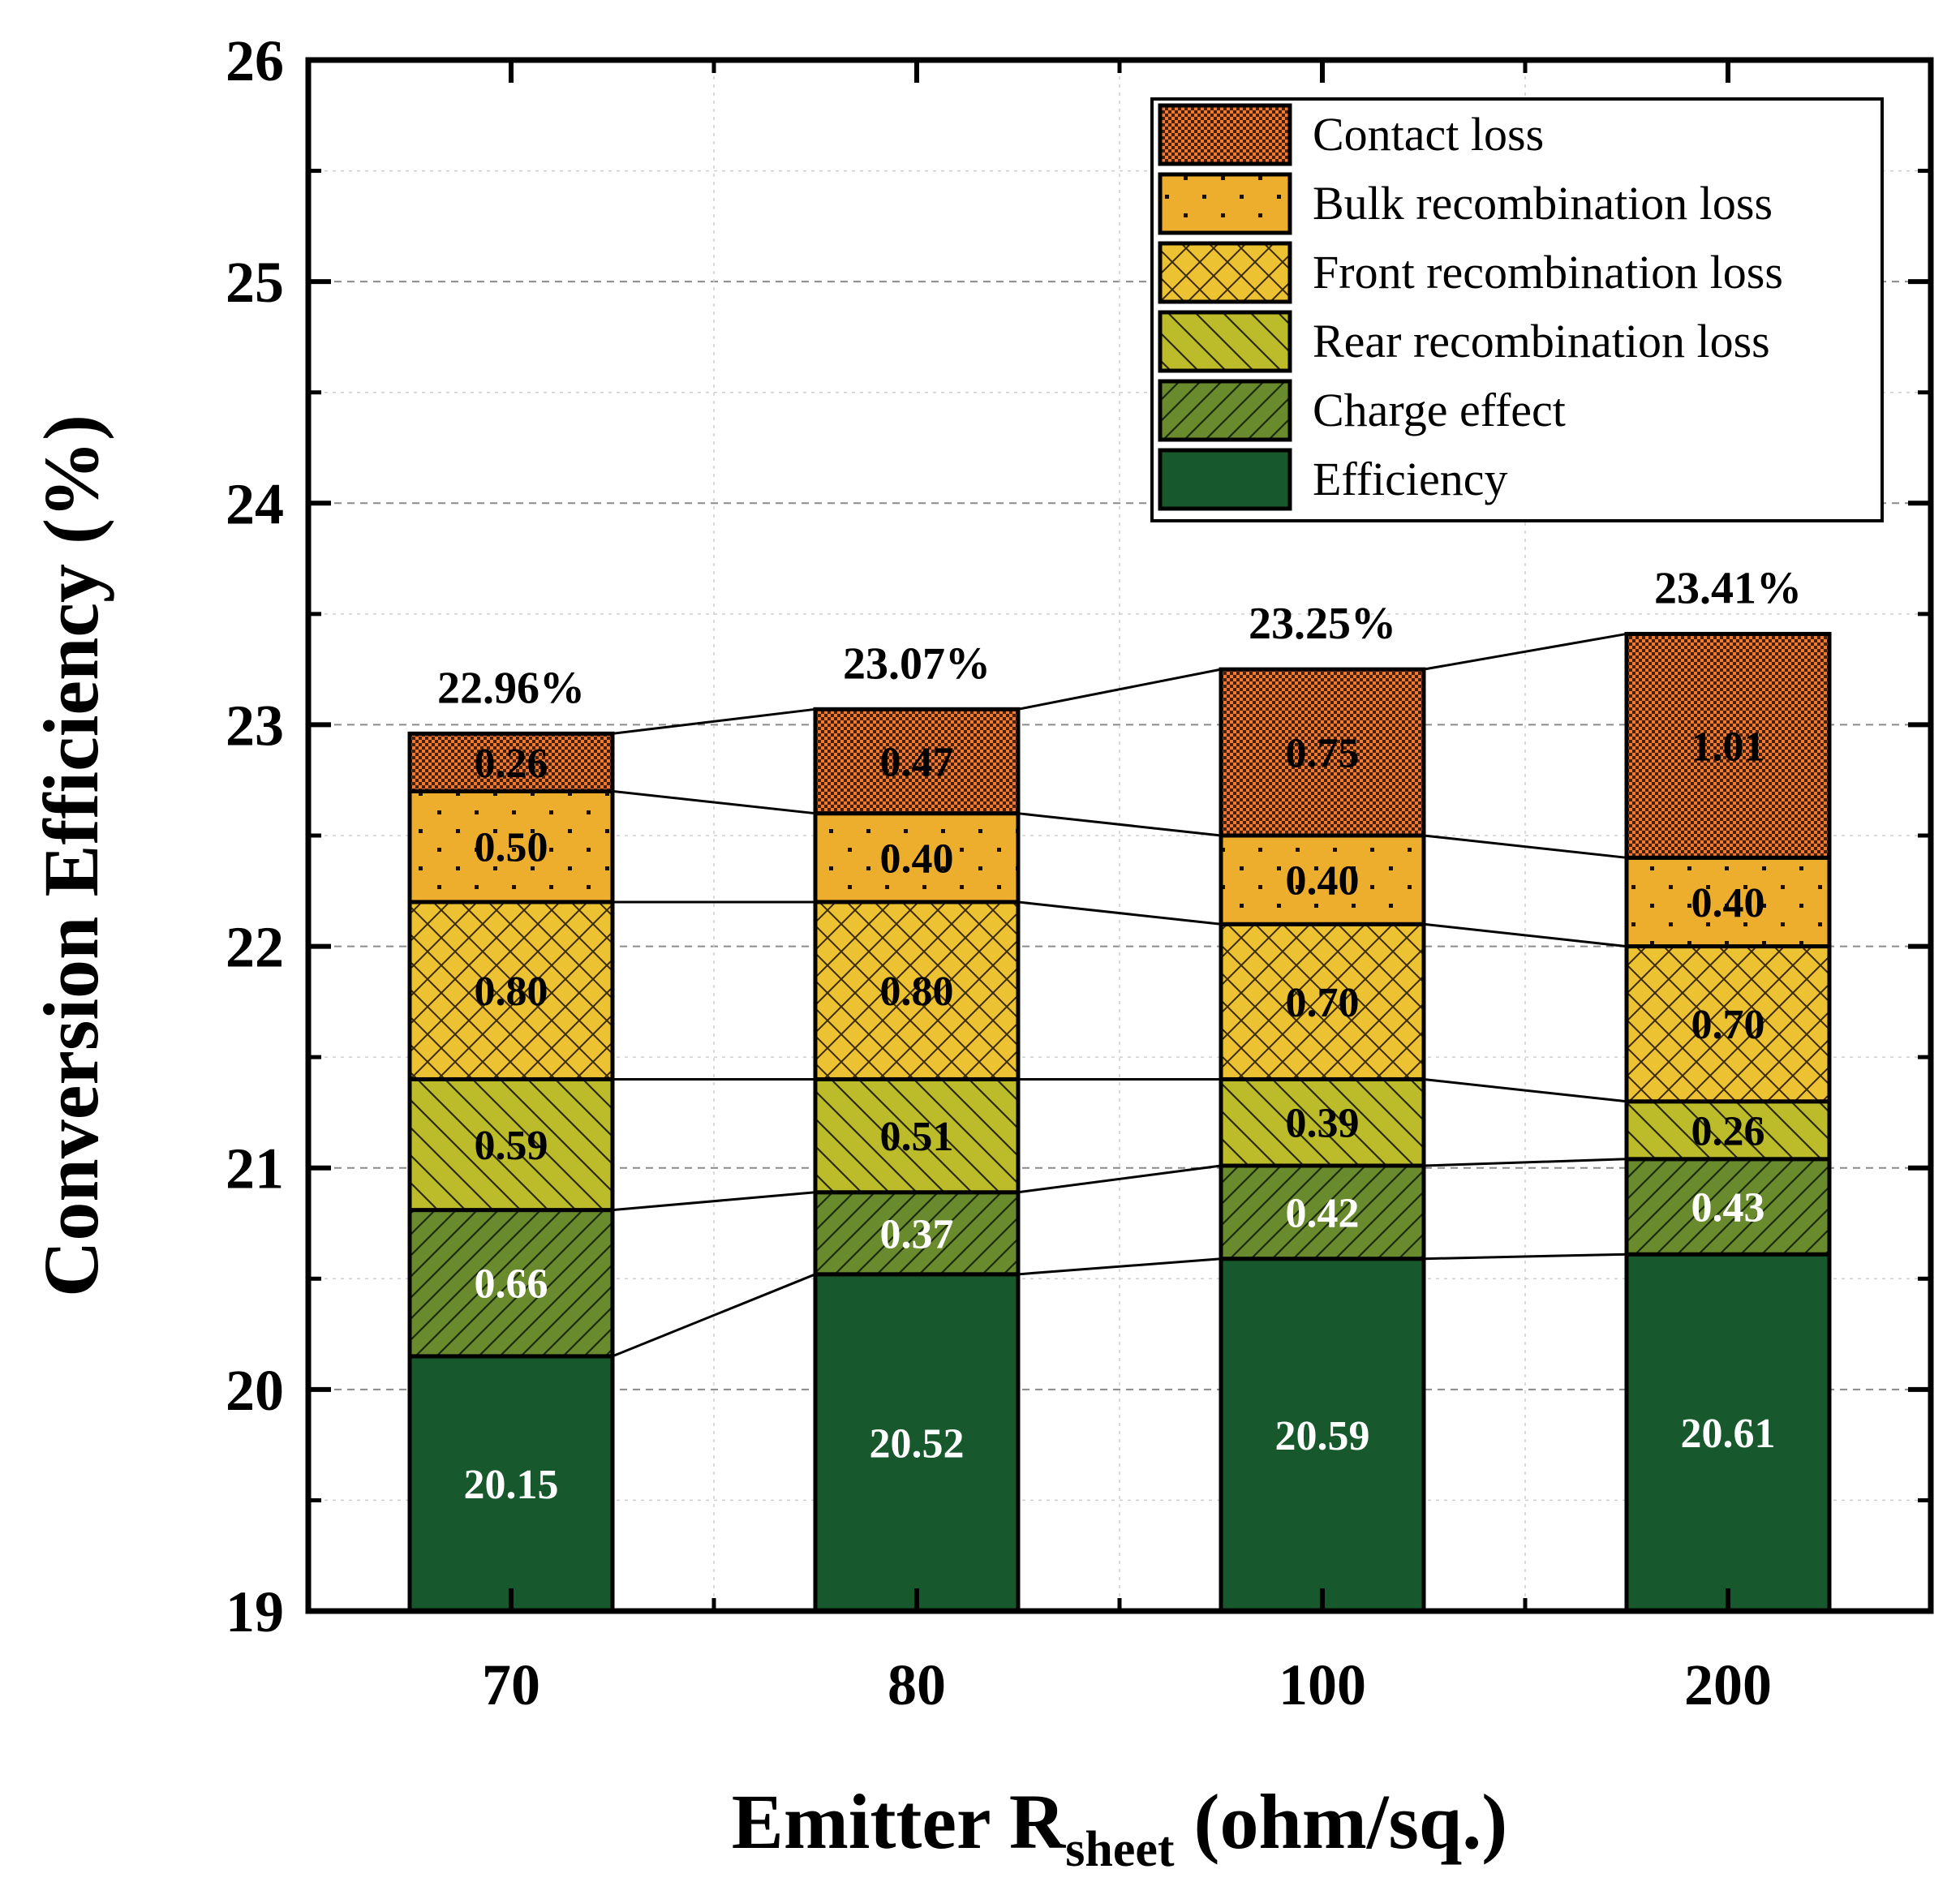 The width and height of the screenshot is (1960, 1882). What do you see at coordinates (255, 948) in the screenshot?
I see `y-tick-label: 22` at bounding box center [255, 948].